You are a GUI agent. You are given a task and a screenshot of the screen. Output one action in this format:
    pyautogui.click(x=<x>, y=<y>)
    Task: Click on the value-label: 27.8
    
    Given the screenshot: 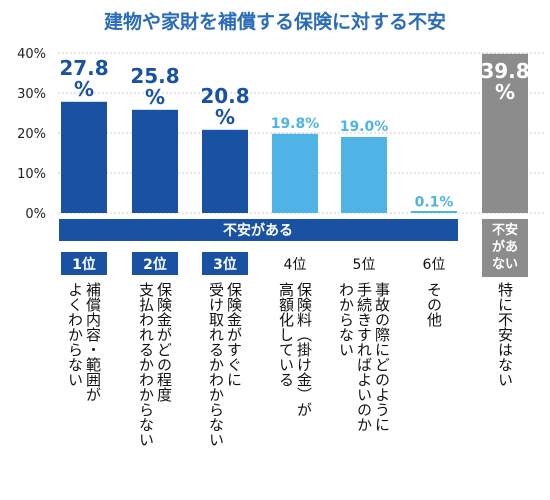 What is the action you would take?
    pyautogui.click(x=83, y=68)
    